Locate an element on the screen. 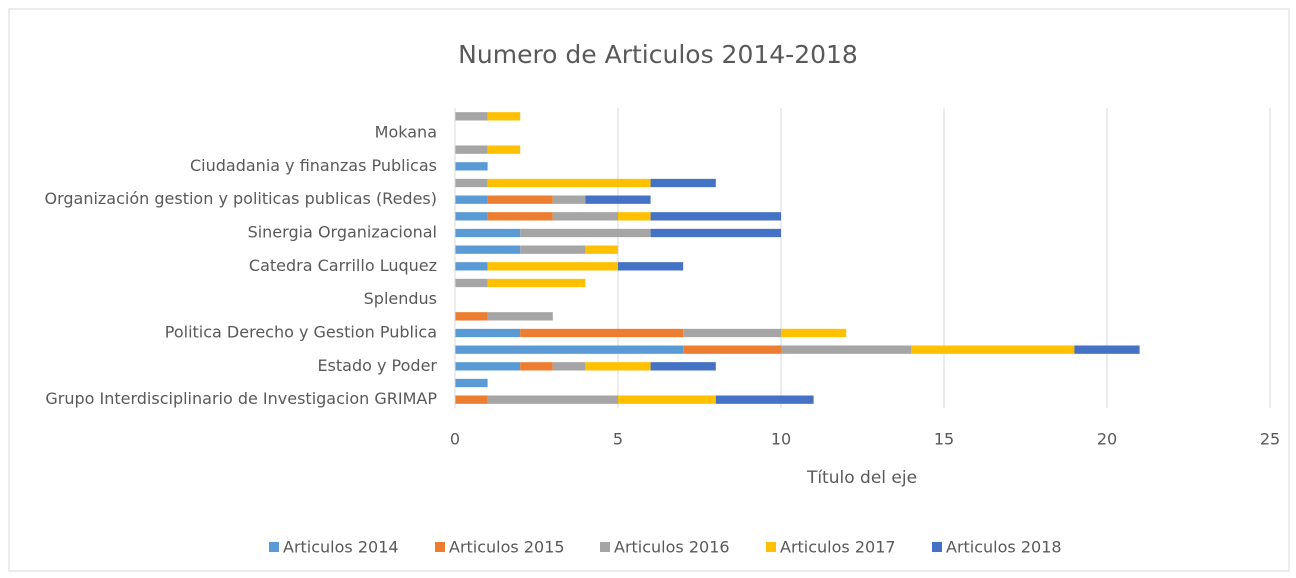 The image size is (1296, 578). x-tick-label: 15 is located at coordinates (944, 439).